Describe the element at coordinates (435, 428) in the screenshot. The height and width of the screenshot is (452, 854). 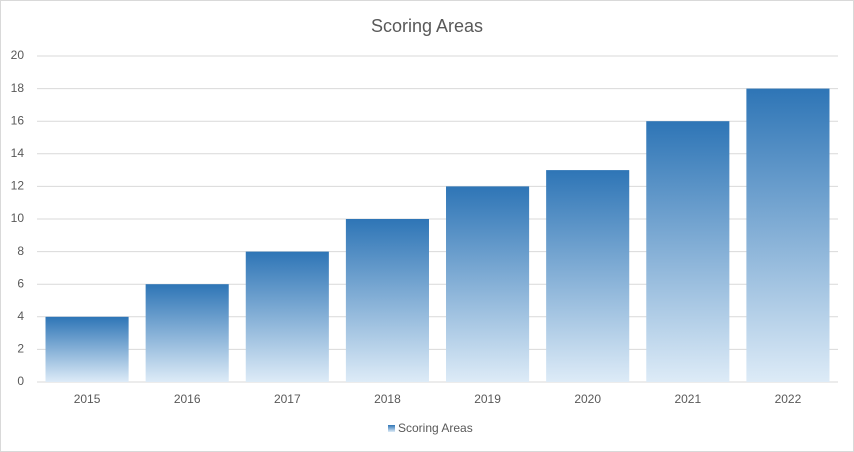
I see `legend-label: Scoring Areas` at that location.